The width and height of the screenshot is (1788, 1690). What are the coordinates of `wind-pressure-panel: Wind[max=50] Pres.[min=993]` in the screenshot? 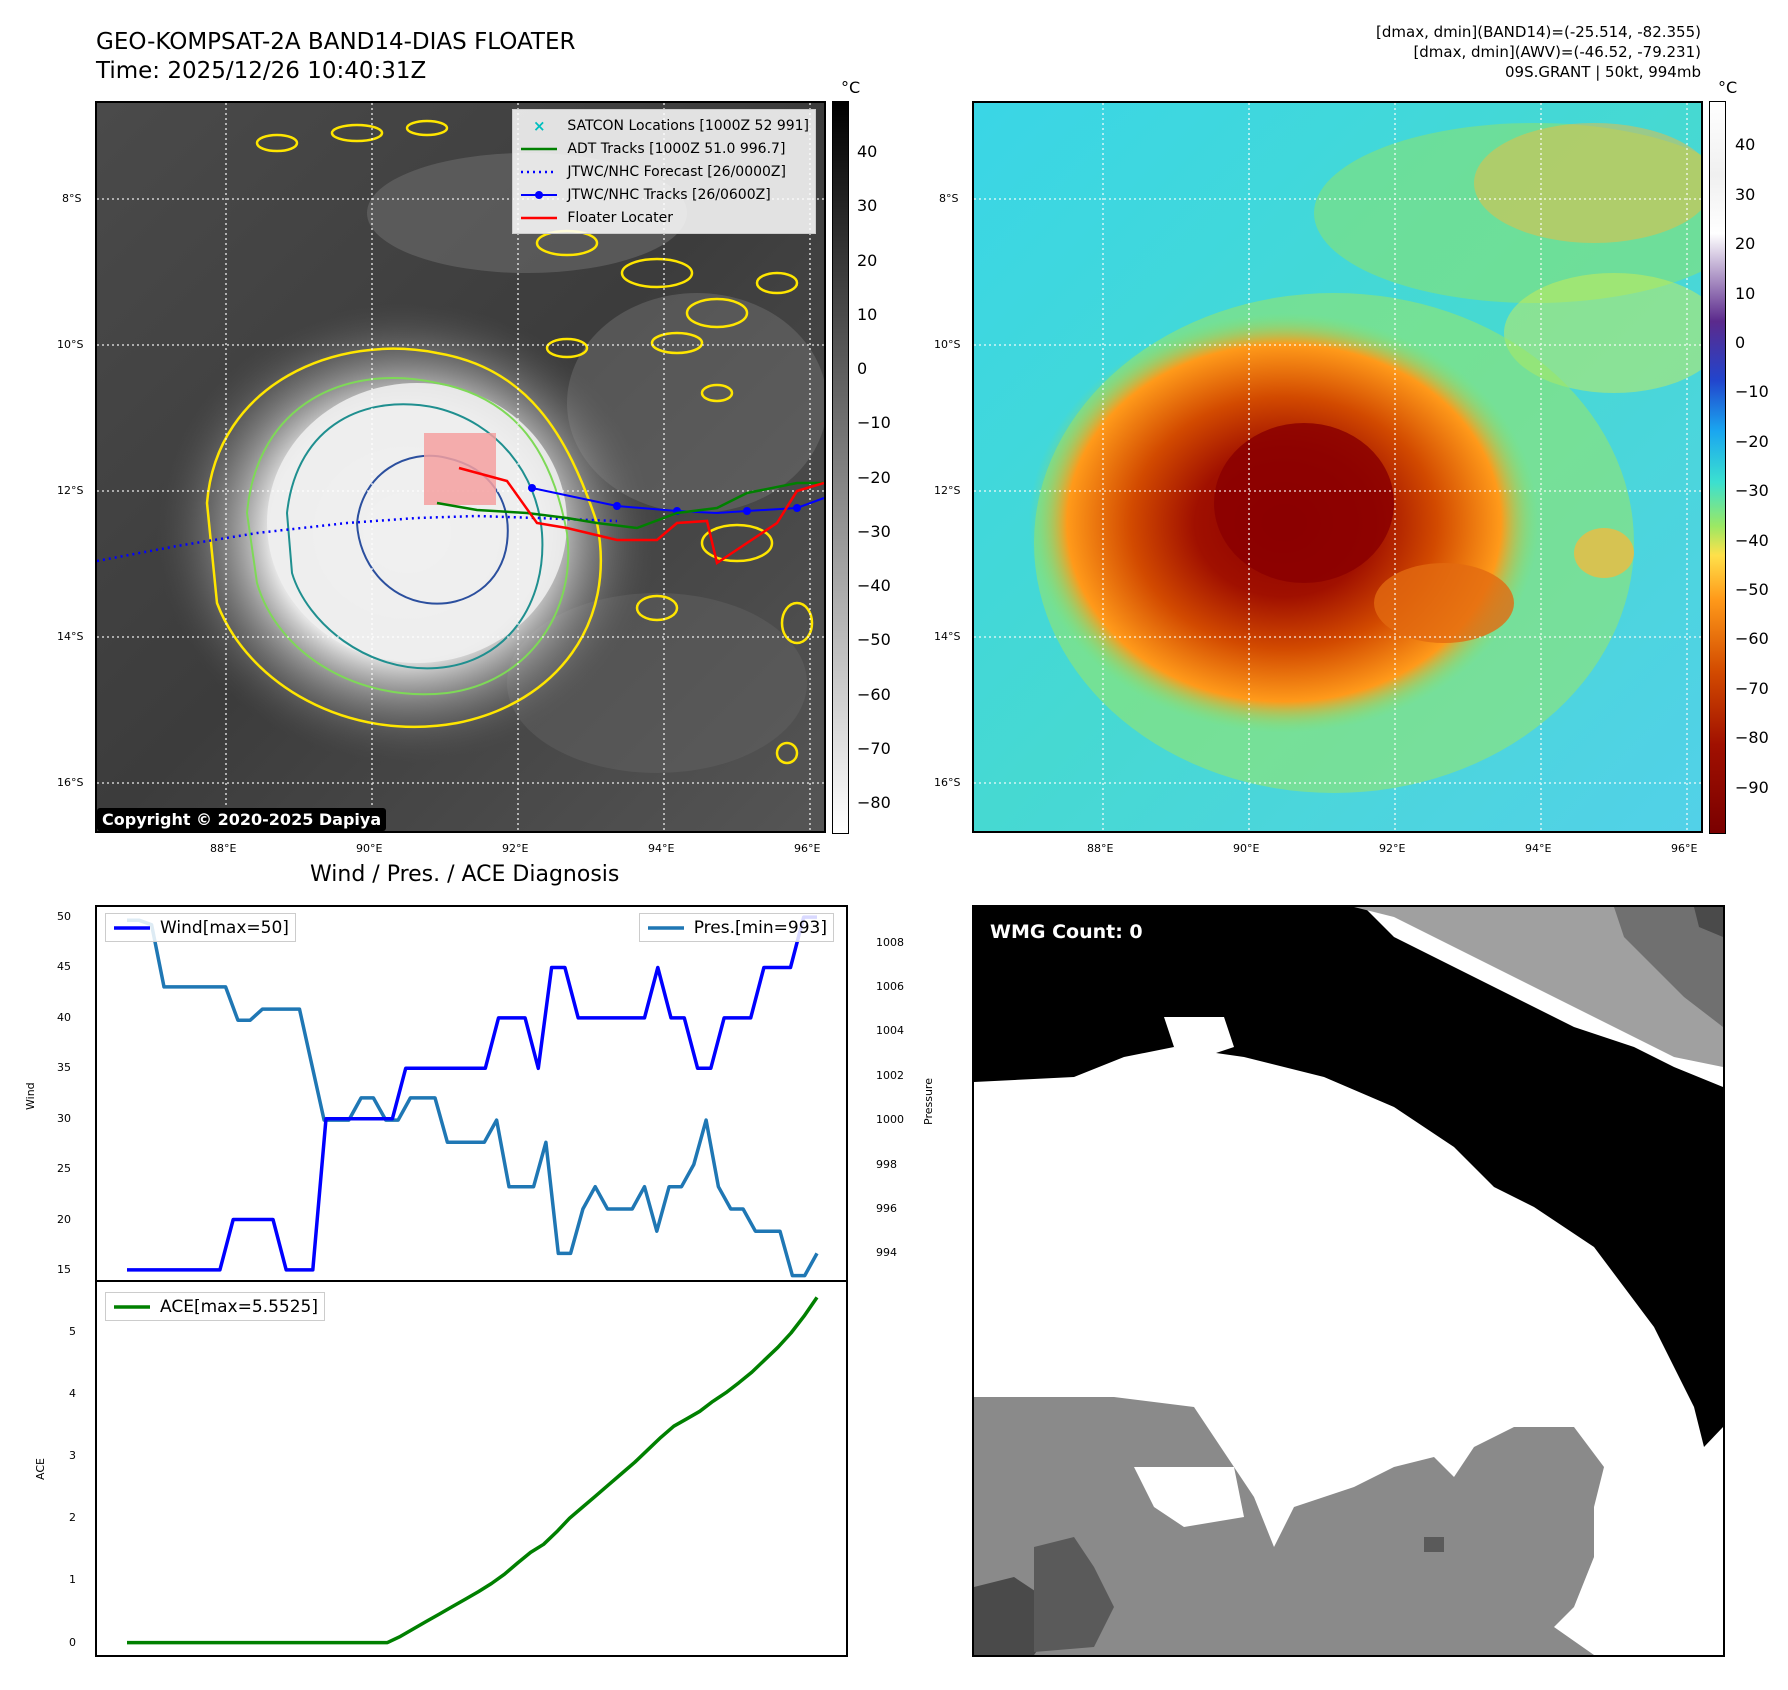 It's located at (471, 1093).